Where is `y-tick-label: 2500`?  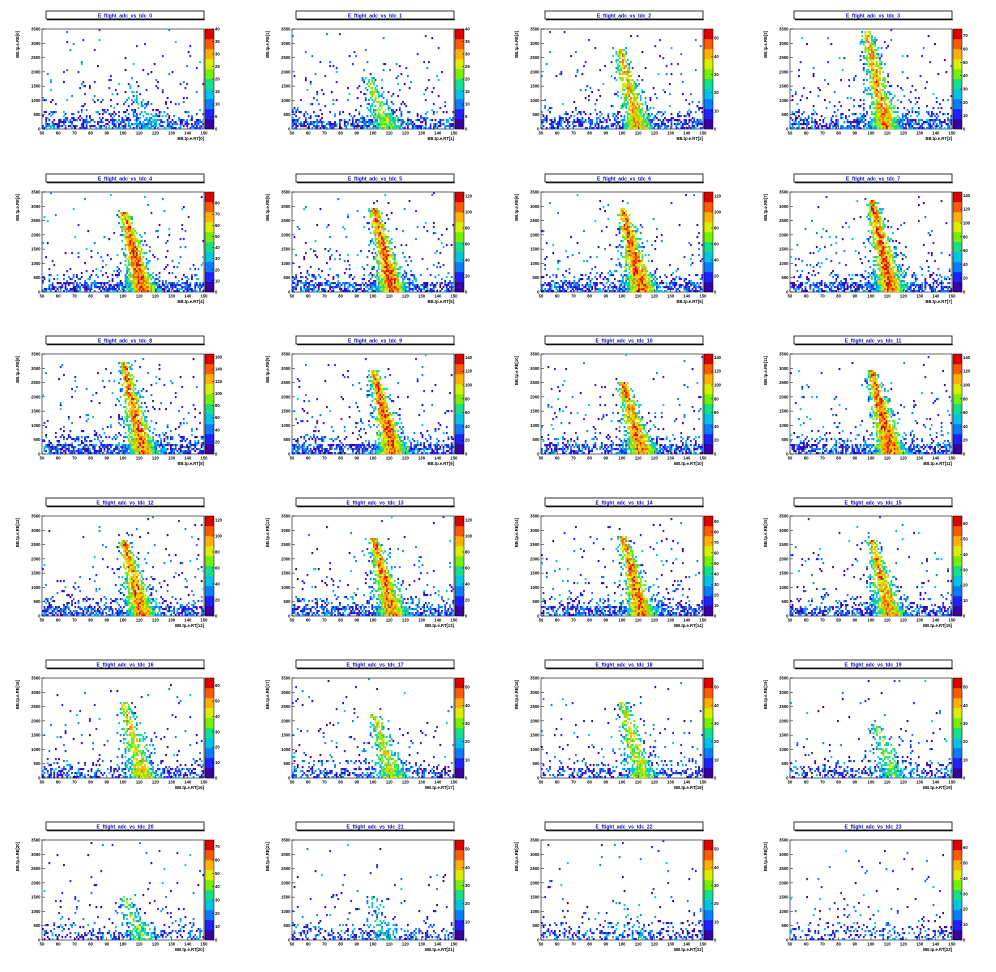
y-tick-label: 2500 is located at coordinates (535, 57).